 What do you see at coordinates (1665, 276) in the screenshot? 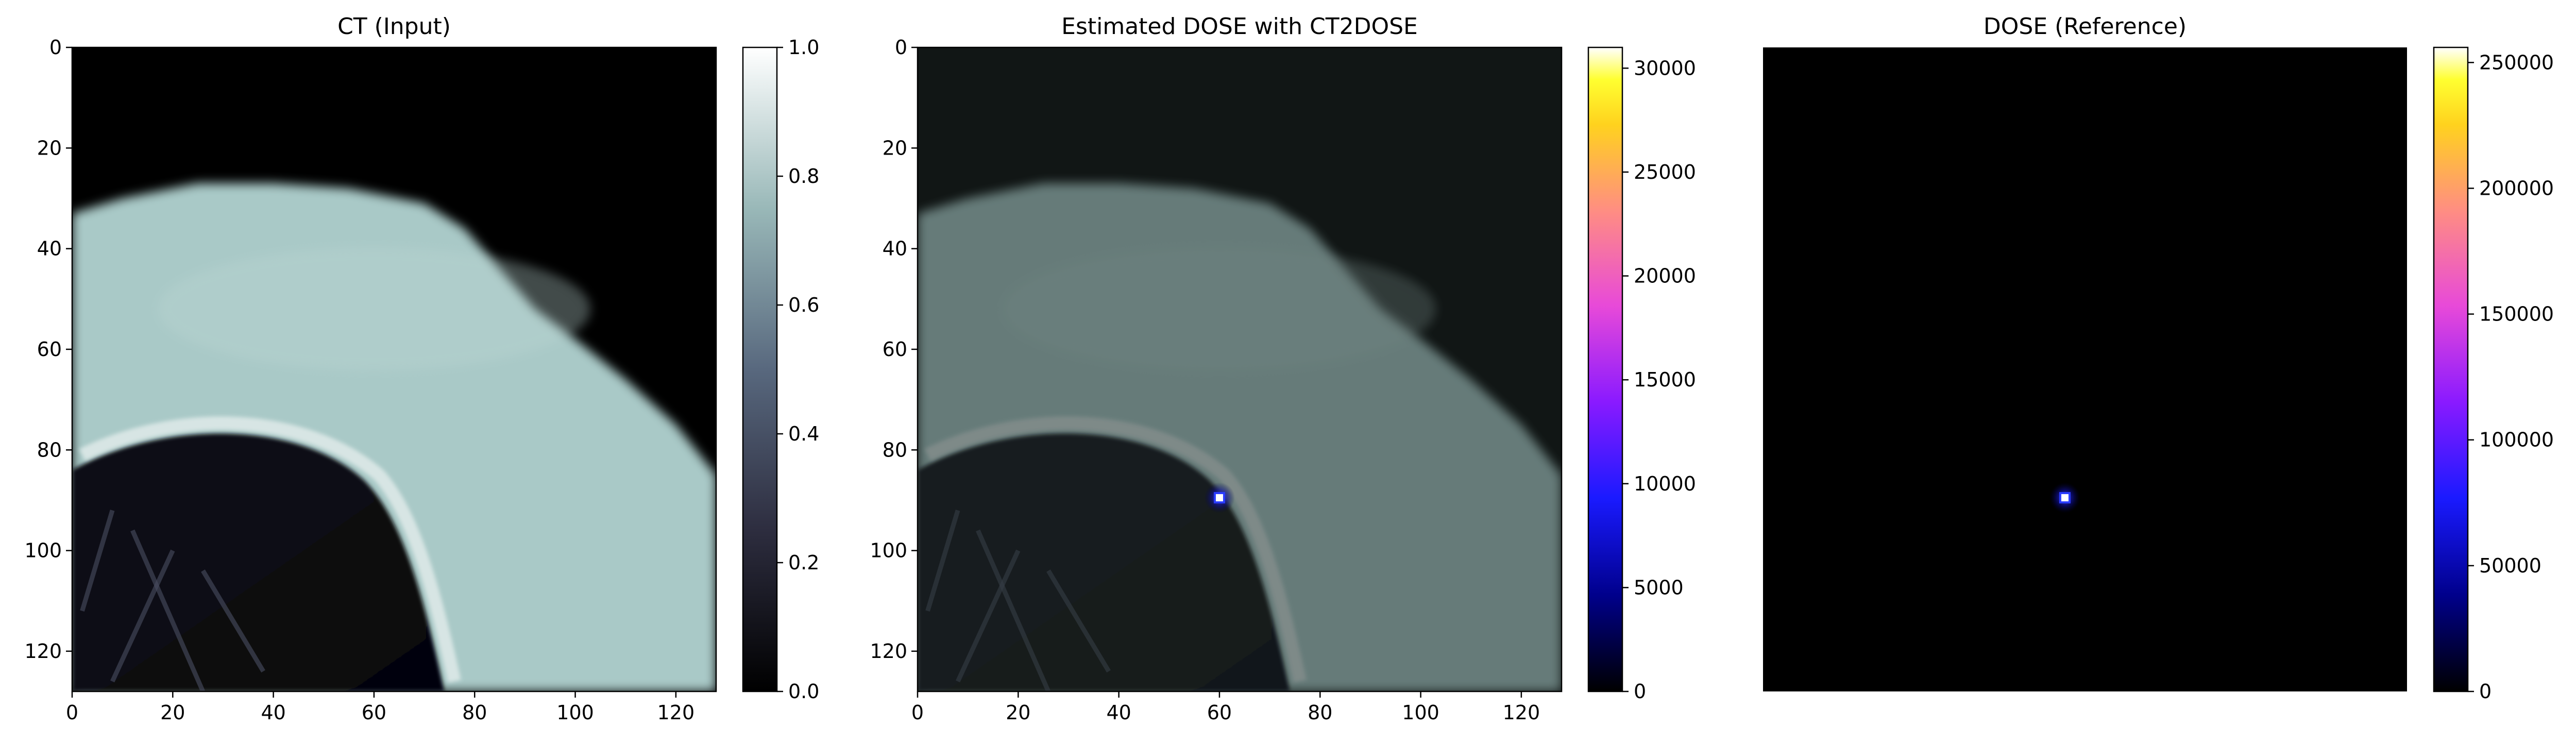
I see `colorbar-tick-label: 20000` at bounding box center [1665, 276].